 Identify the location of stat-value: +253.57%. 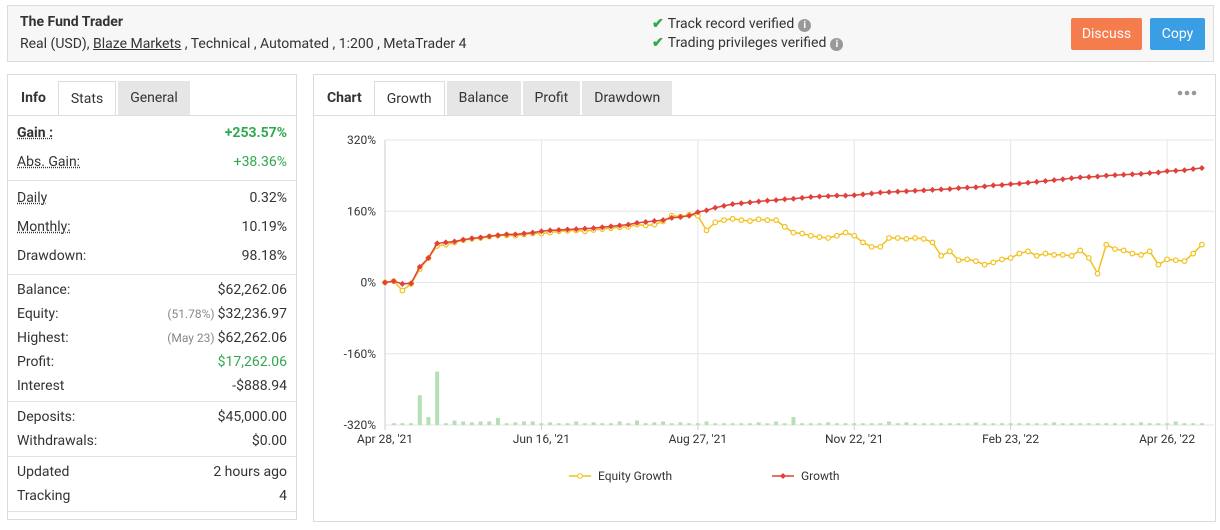
(255, 133).